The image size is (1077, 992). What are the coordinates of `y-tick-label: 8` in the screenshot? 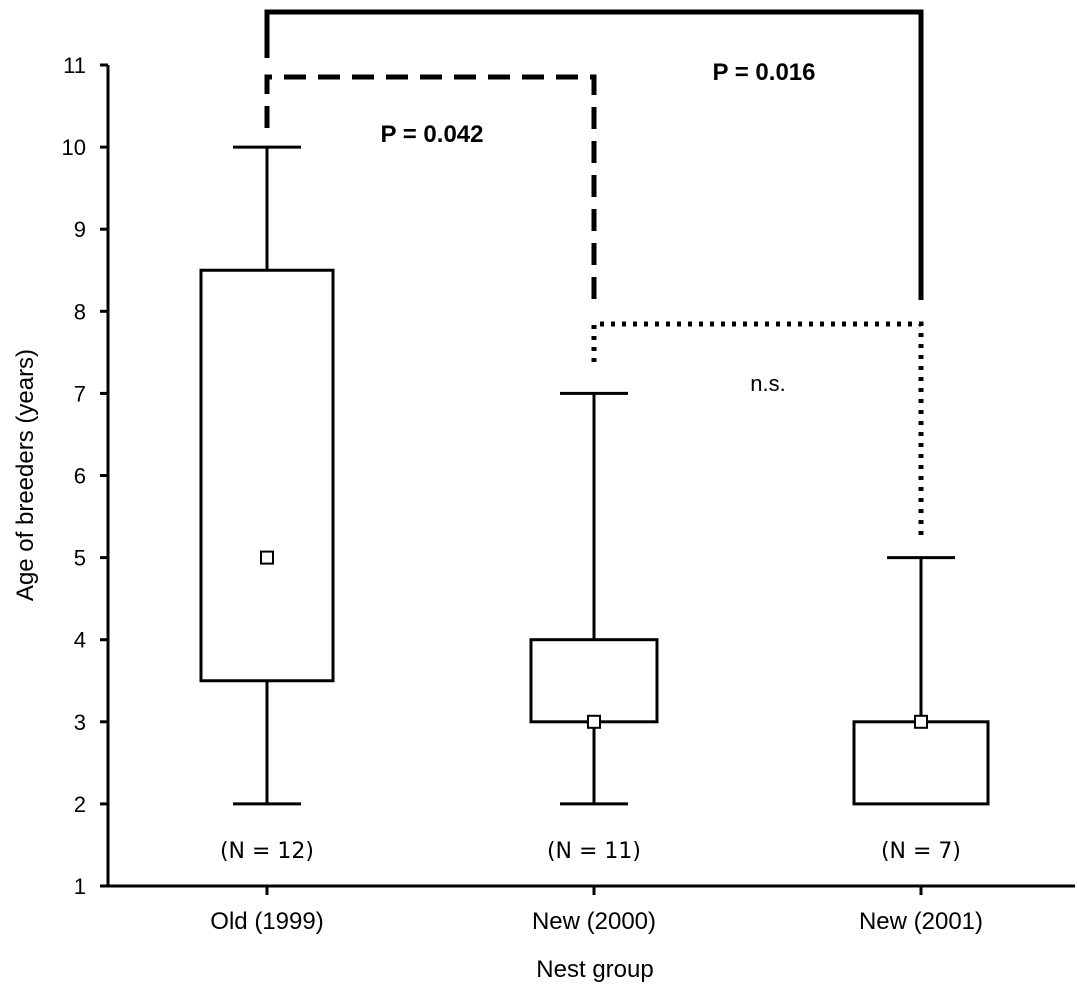 It's located at (80, 311).